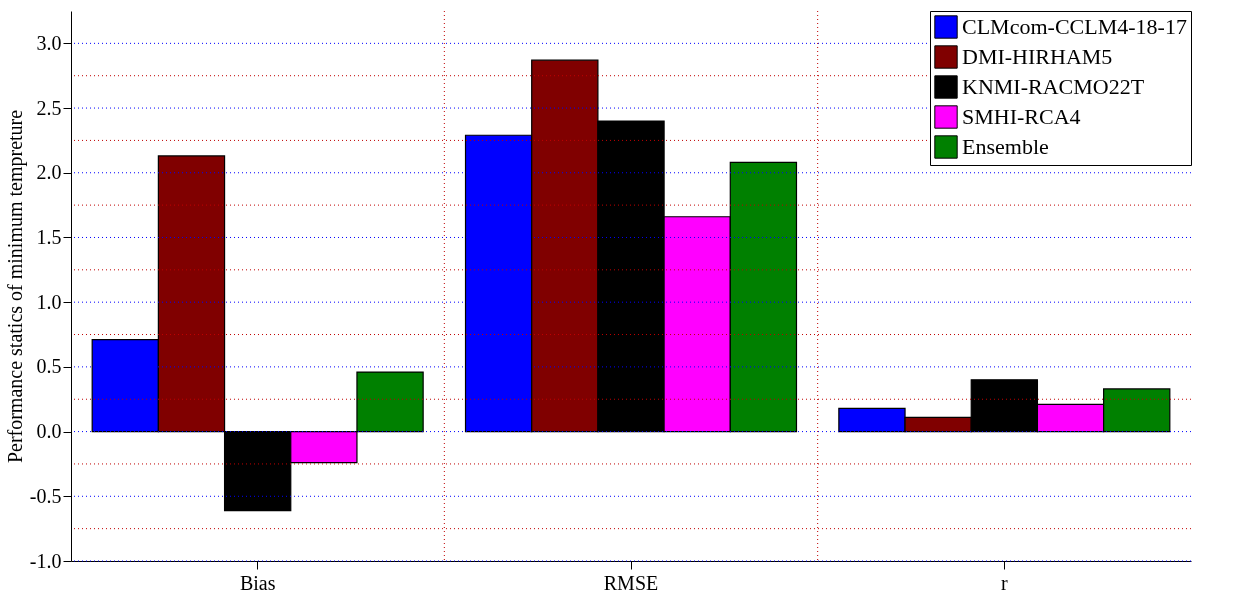 This screenshot has width=1251, height=610. Describe the element at coordinates (1053, 86) in the screenshot. I see `legend-label: KNMI-RACMO22T` at that location.